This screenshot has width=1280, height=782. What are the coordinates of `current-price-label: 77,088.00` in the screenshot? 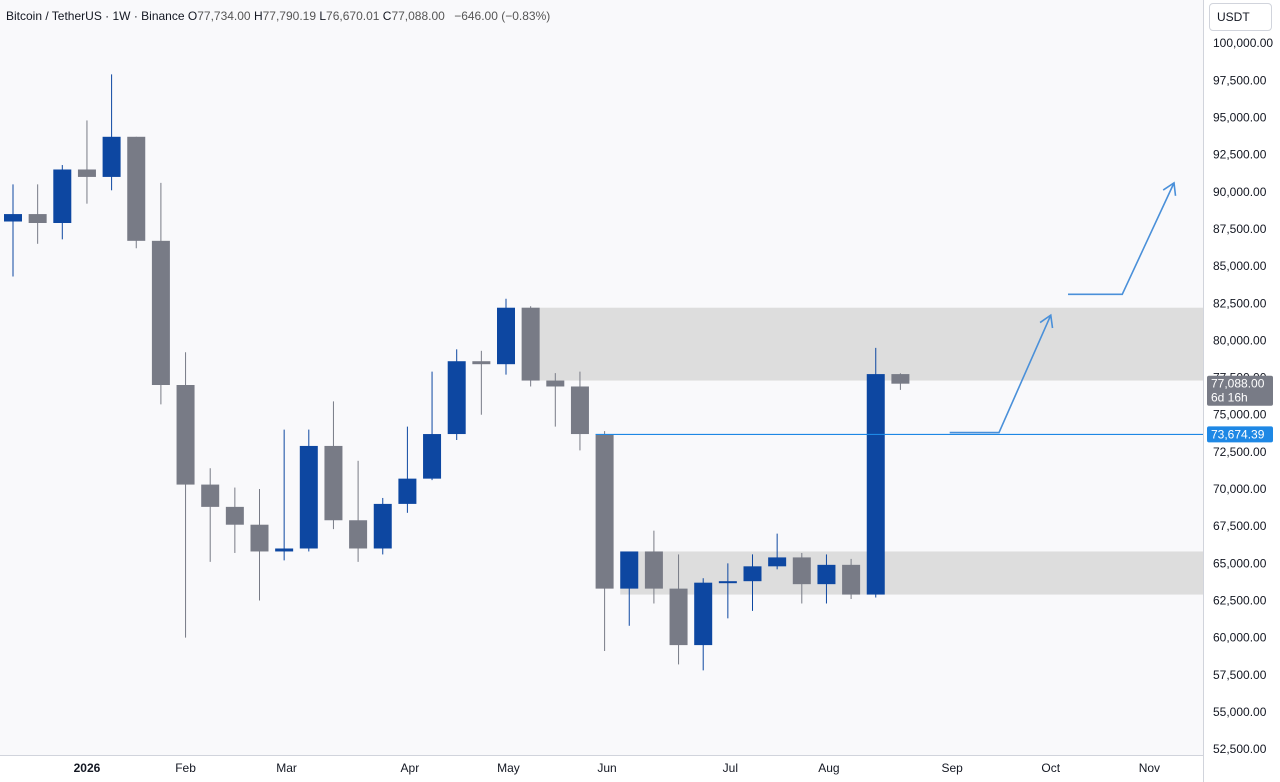 It's located at (1238, 384).